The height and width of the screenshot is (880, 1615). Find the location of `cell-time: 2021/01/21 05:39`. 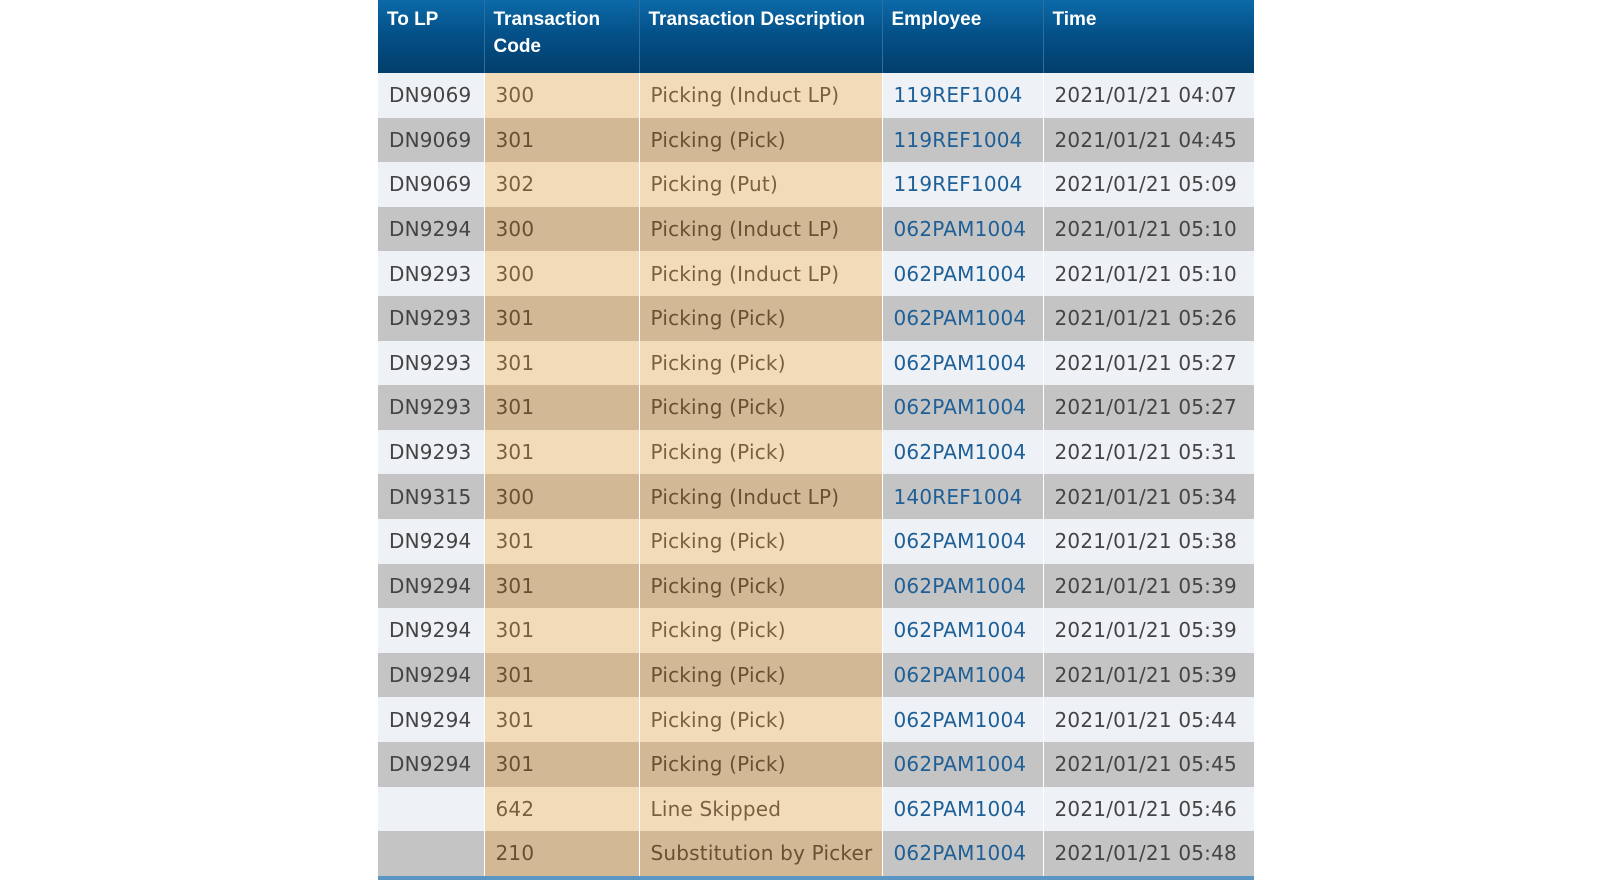

cell-time: 2021/01/21 05:39 is located at coordinates (1148, 630).